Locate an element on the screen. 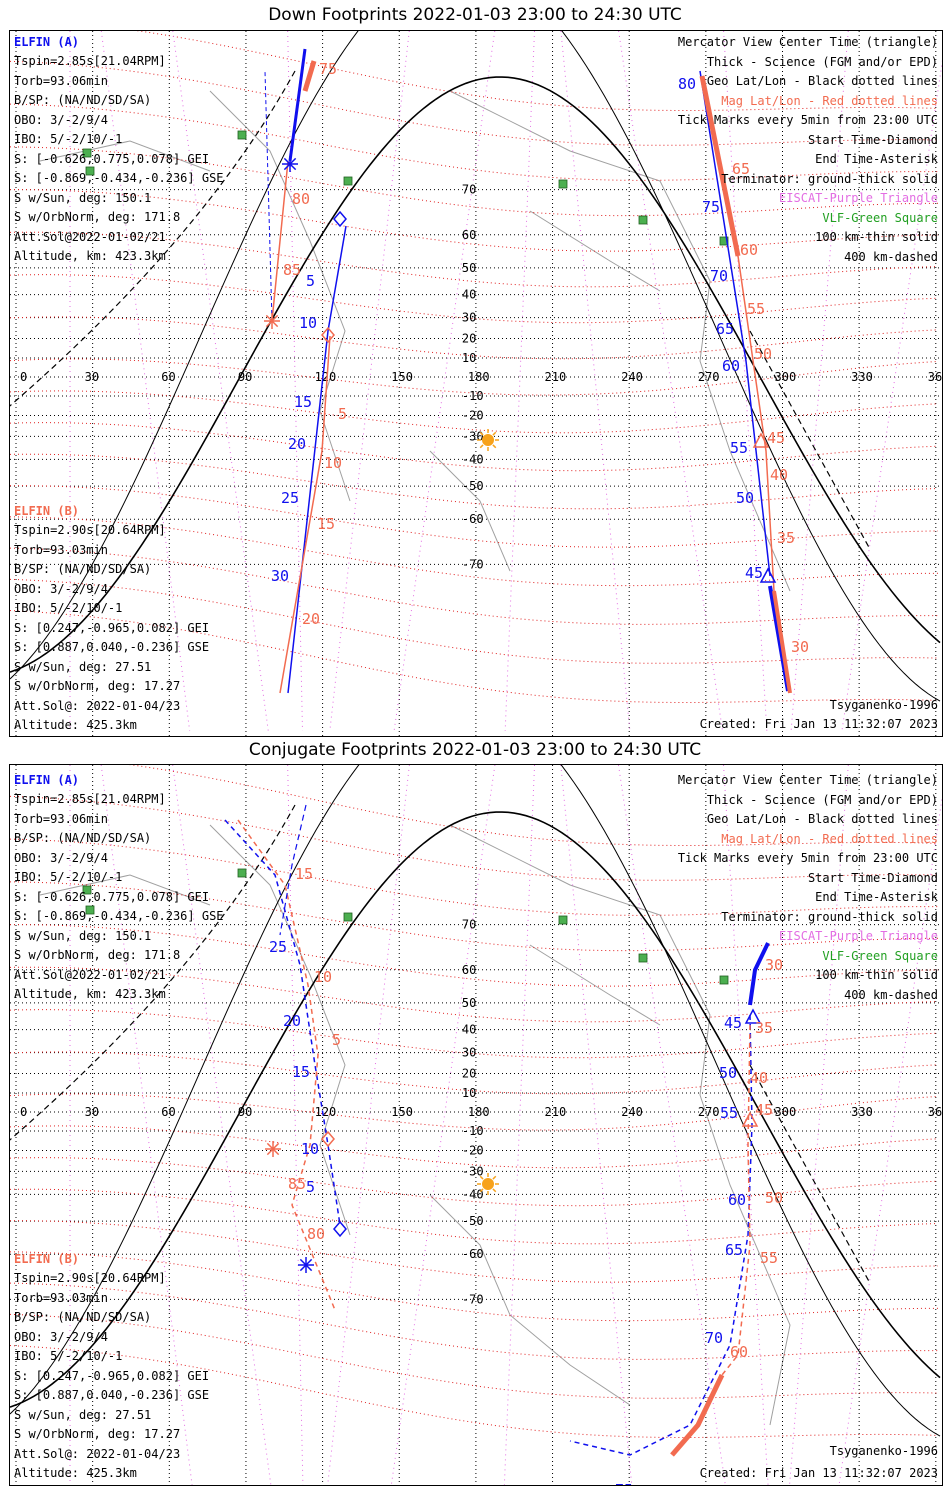 The image size is (950, 1500). lon-tick-label: 360 is located at coordinates (935, 1112).